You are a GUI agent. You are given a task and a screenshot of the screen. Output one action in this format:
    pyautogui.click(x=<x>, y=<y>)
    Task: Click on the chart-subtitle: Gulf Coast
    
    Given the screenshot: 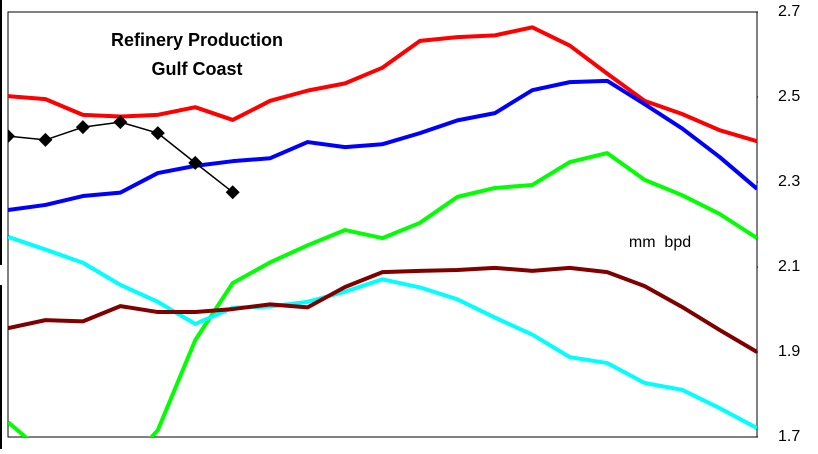 What is the action you would take?
    pyautogui.click(x=196, y=69)
    